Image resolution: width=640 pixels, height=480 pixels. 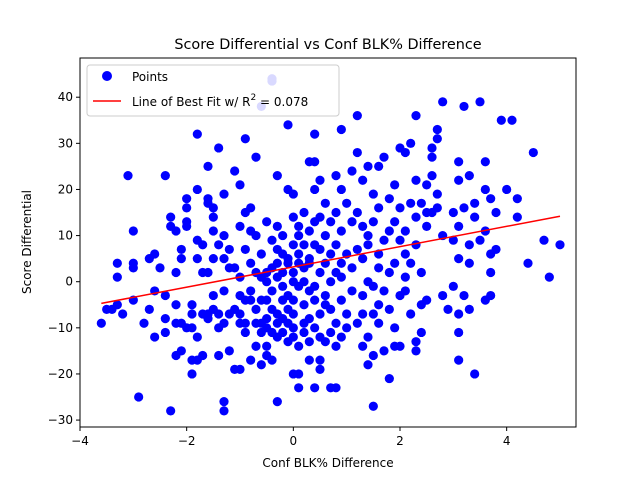 I want to click on legend-fit-label: Line of Best Fit w/ R2 = 0.078, so click(x=220, y=101).